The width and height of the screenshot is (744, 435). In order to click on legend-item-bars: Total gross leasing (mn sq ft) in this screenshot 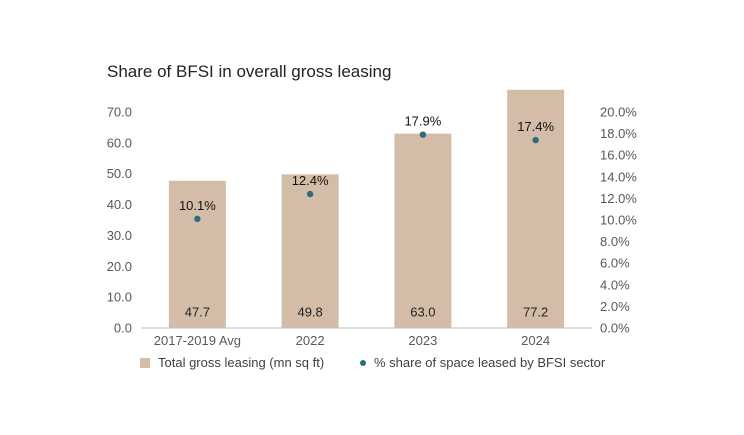, I will do `click(232, 362)`.